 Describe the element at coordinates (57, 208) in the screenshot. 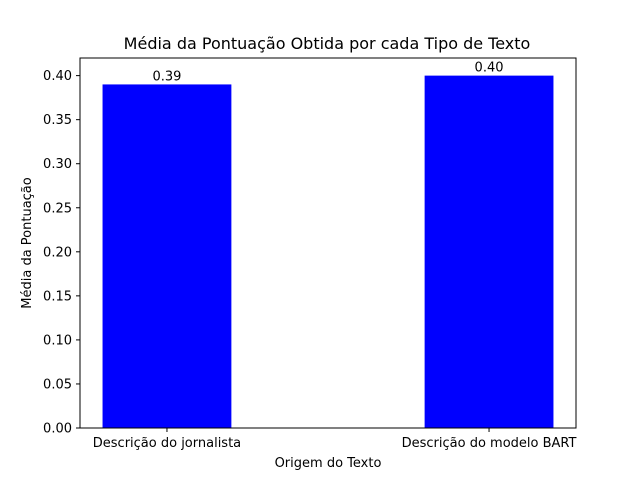

I see `y-tick-label-5: 0.25` at that location.